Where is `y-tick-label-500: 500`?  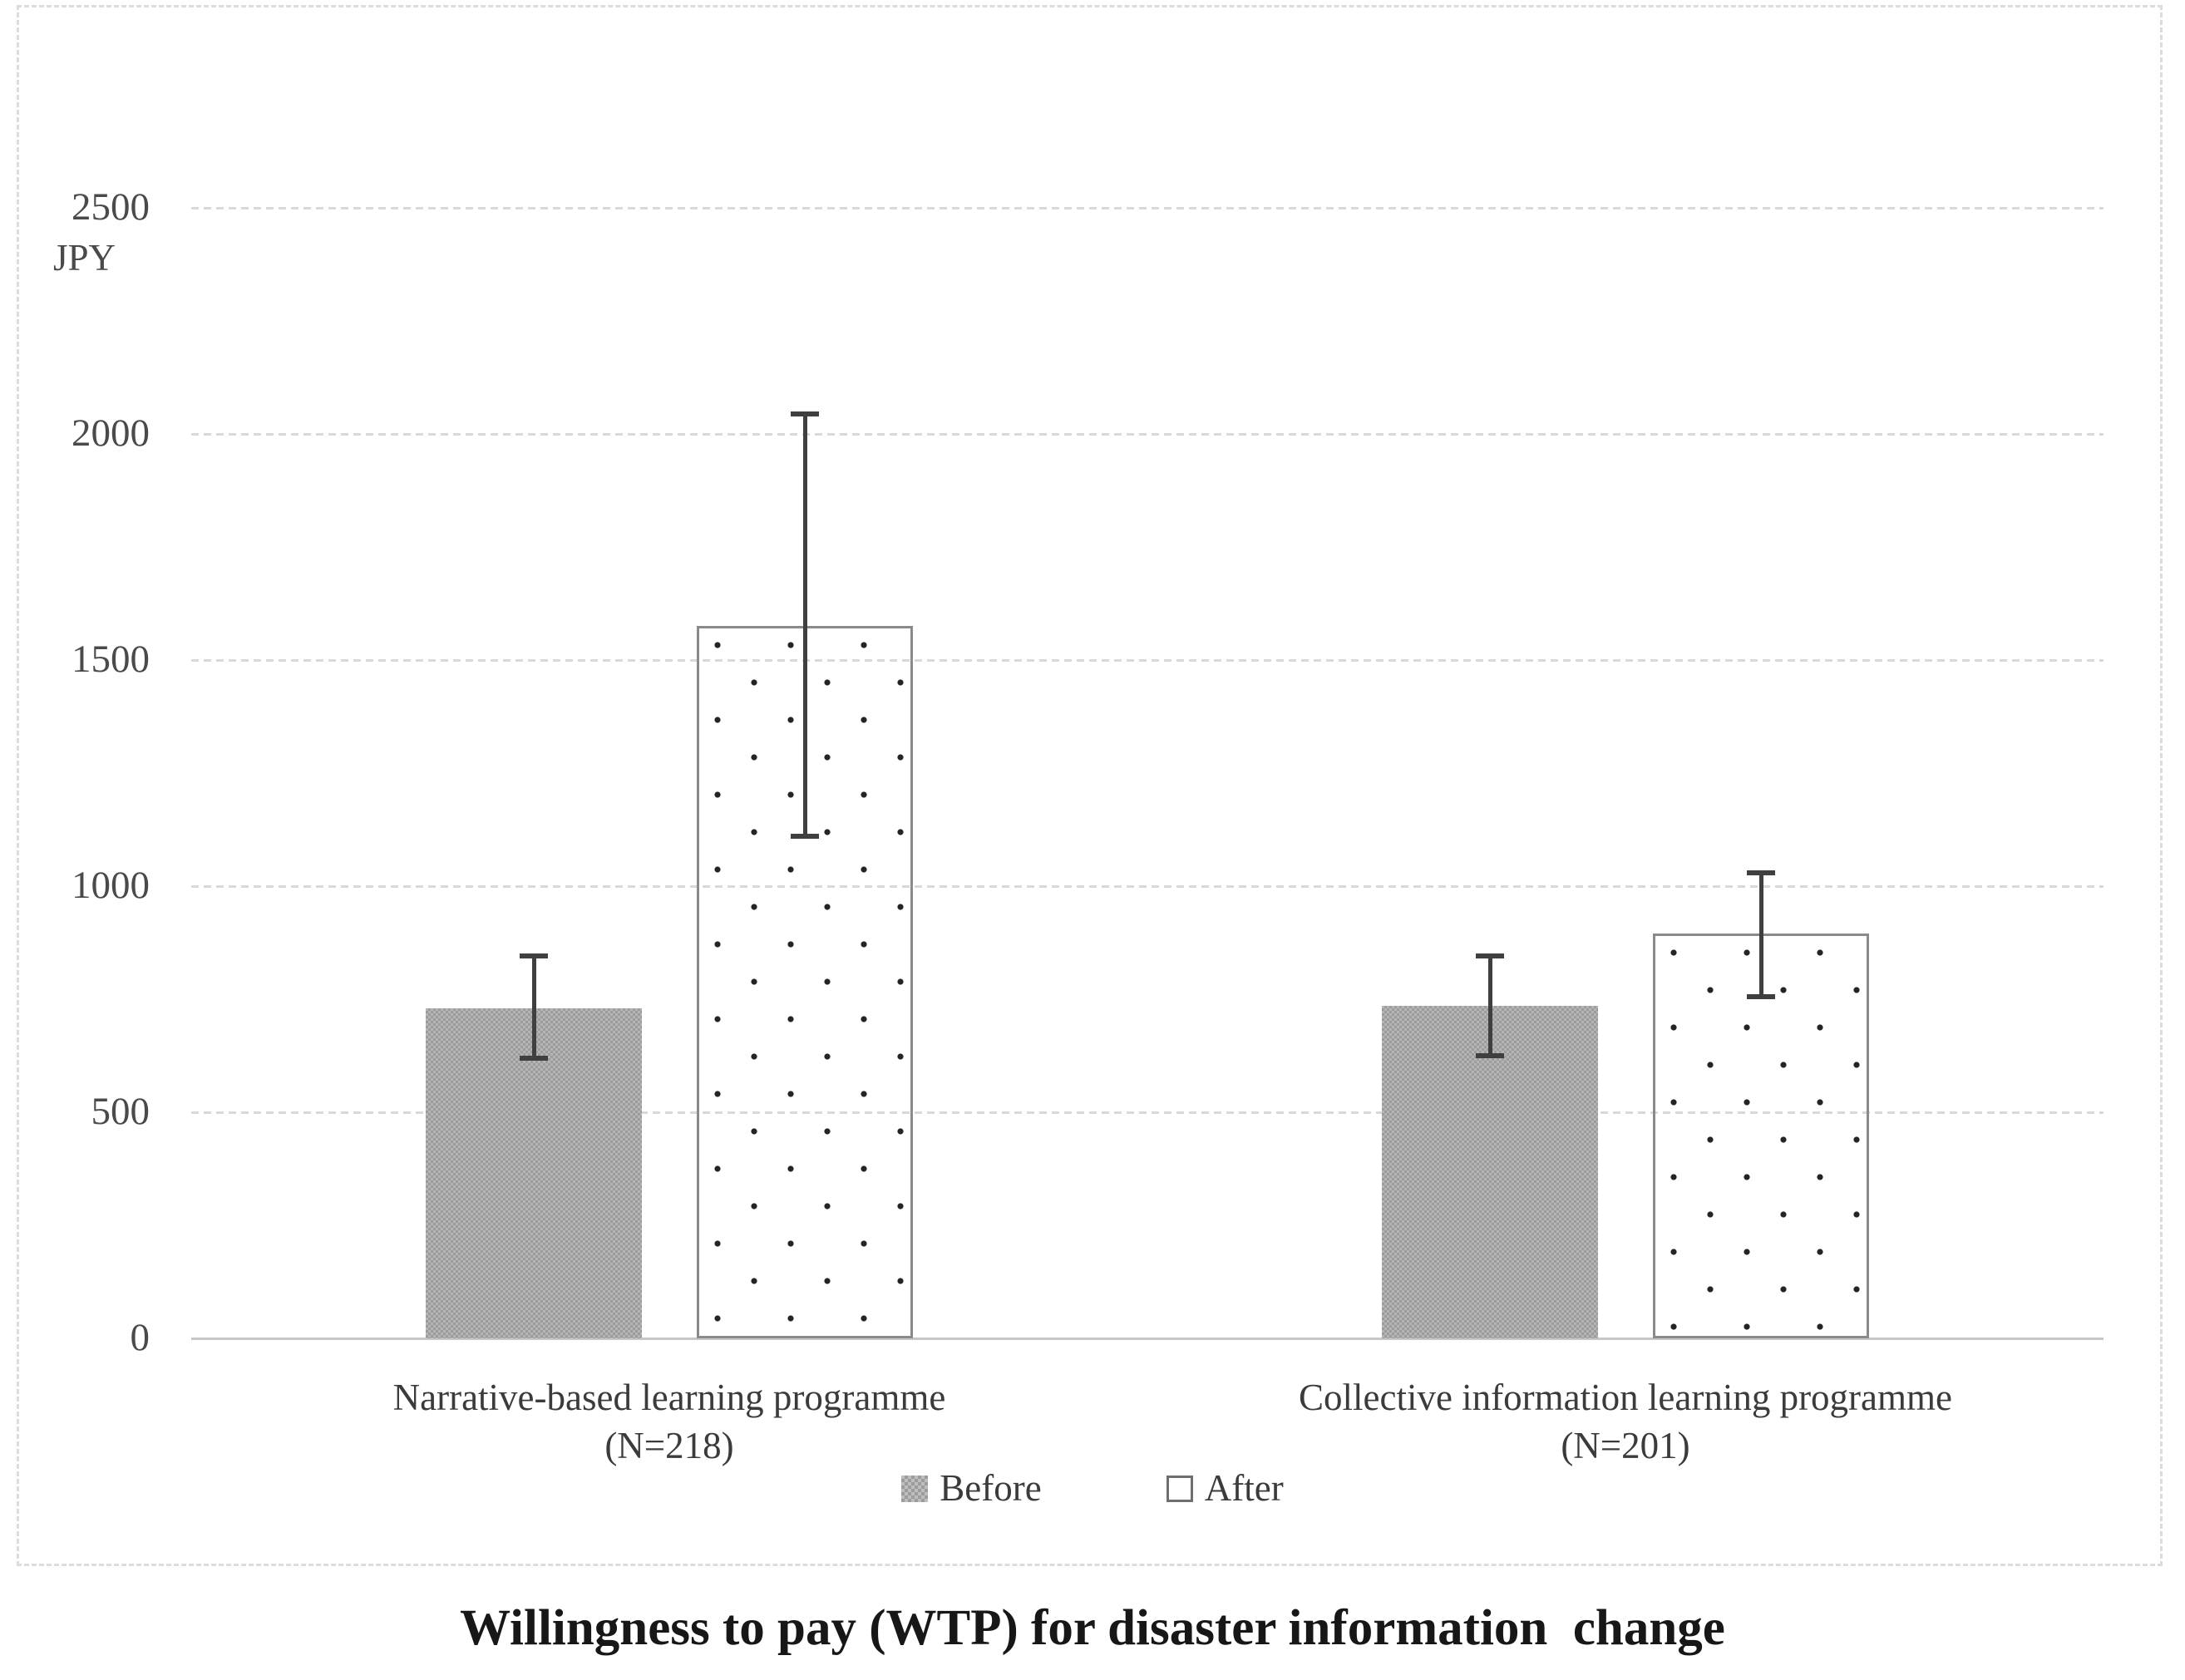
y-tick-label-500: 500 is located at coordinates (120, 1111).